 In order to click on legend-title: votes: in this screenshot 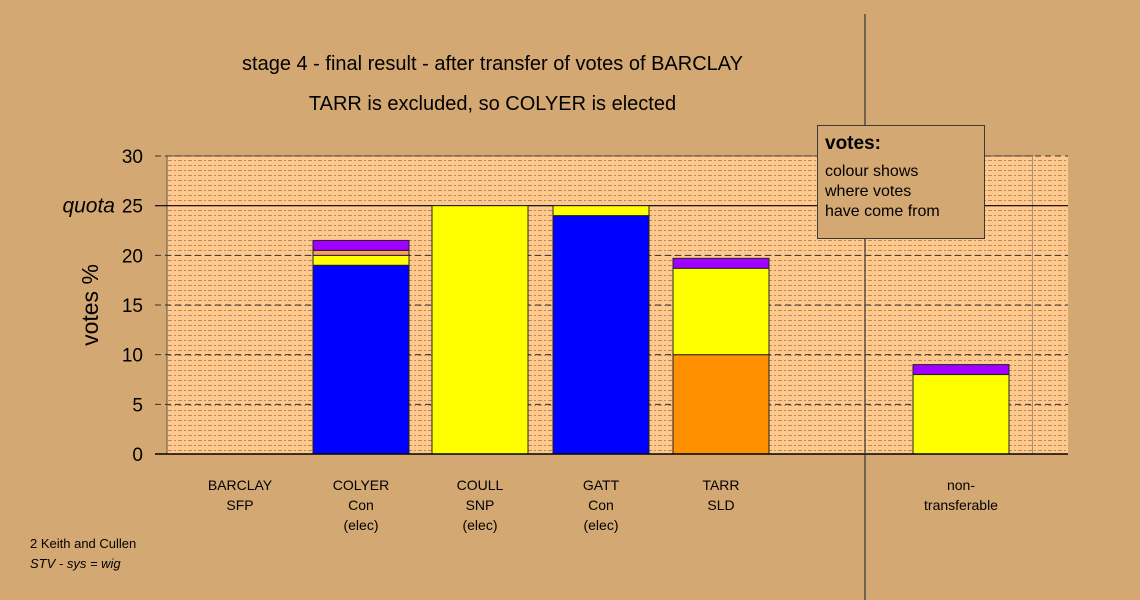, I will do `click(853, 143)`.